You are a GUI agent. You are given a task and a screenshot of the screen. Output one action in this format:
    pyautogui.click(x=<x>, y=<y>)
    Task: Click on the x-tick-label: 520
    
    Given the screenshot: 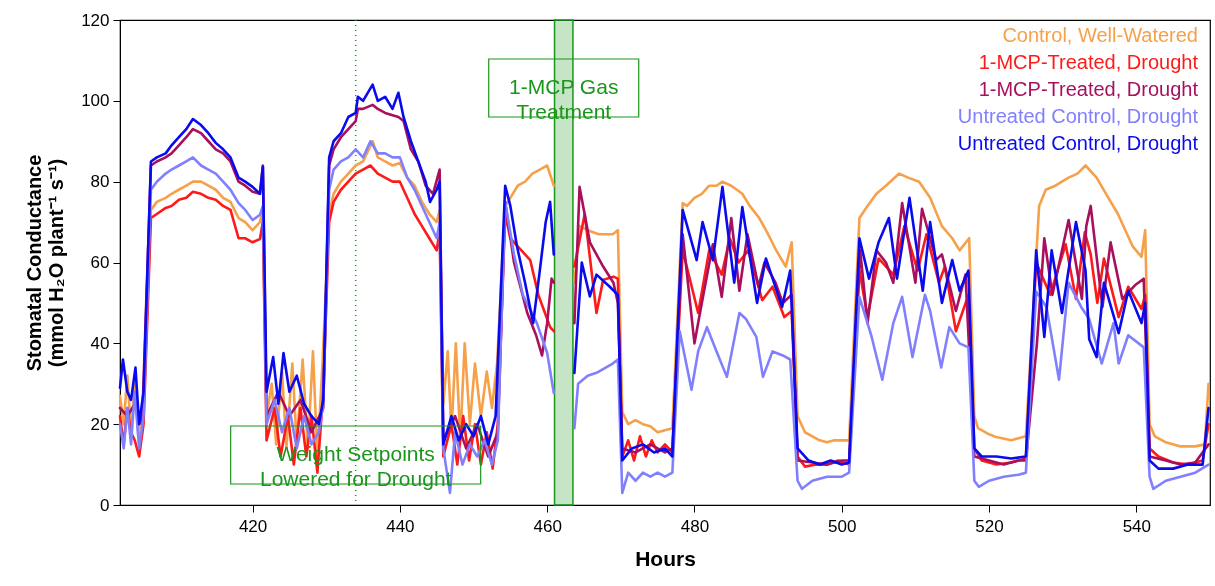 What is the action you would take?
    pyautogui.click(x=989, y=526)
    